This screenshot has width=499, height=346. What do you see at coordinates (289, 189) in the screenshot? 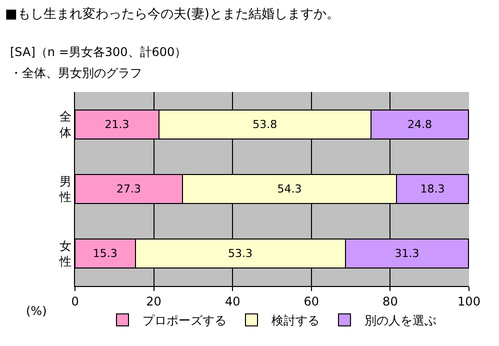
I see `data-label: 54.3` at bounding box center [289, 189].